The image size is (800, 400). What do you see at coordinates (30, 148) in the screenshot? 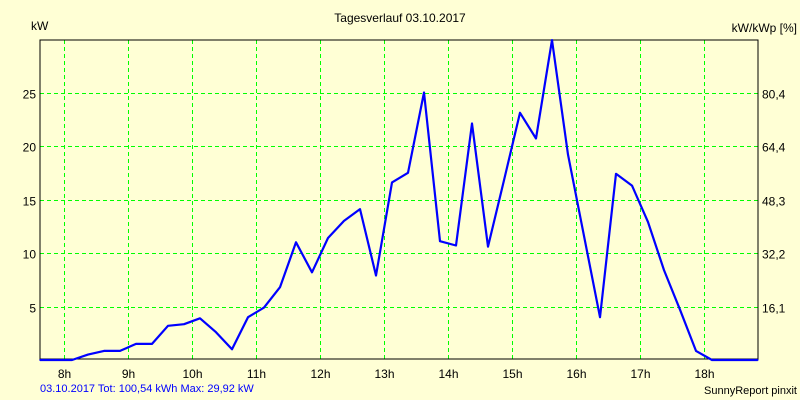
I see `y-tick-label: 20` at bounding box center [30, 148].